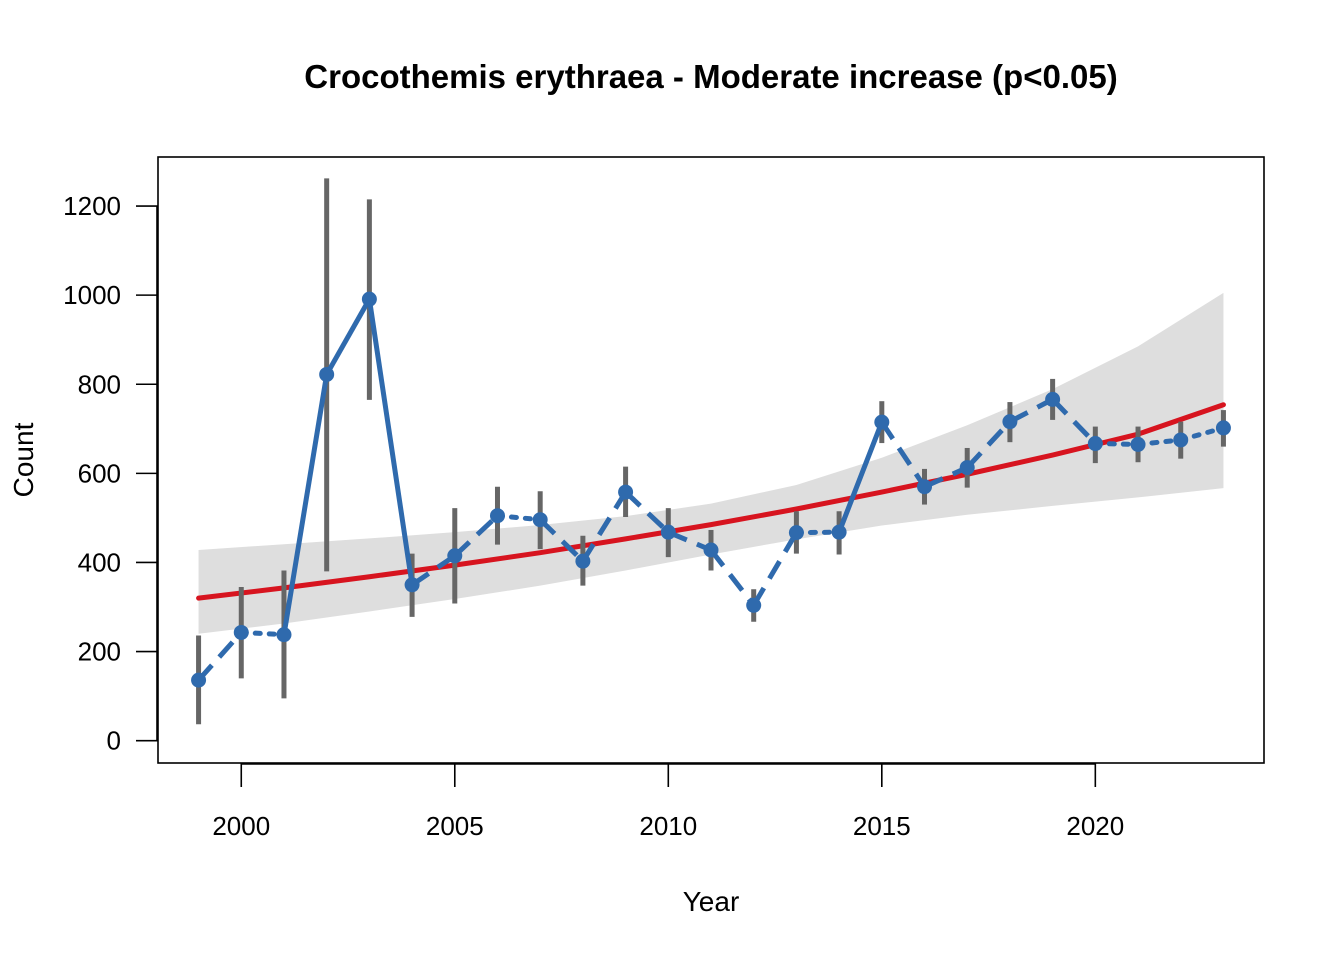  I want to click on x-axis-label: Year, so click(711, 901).